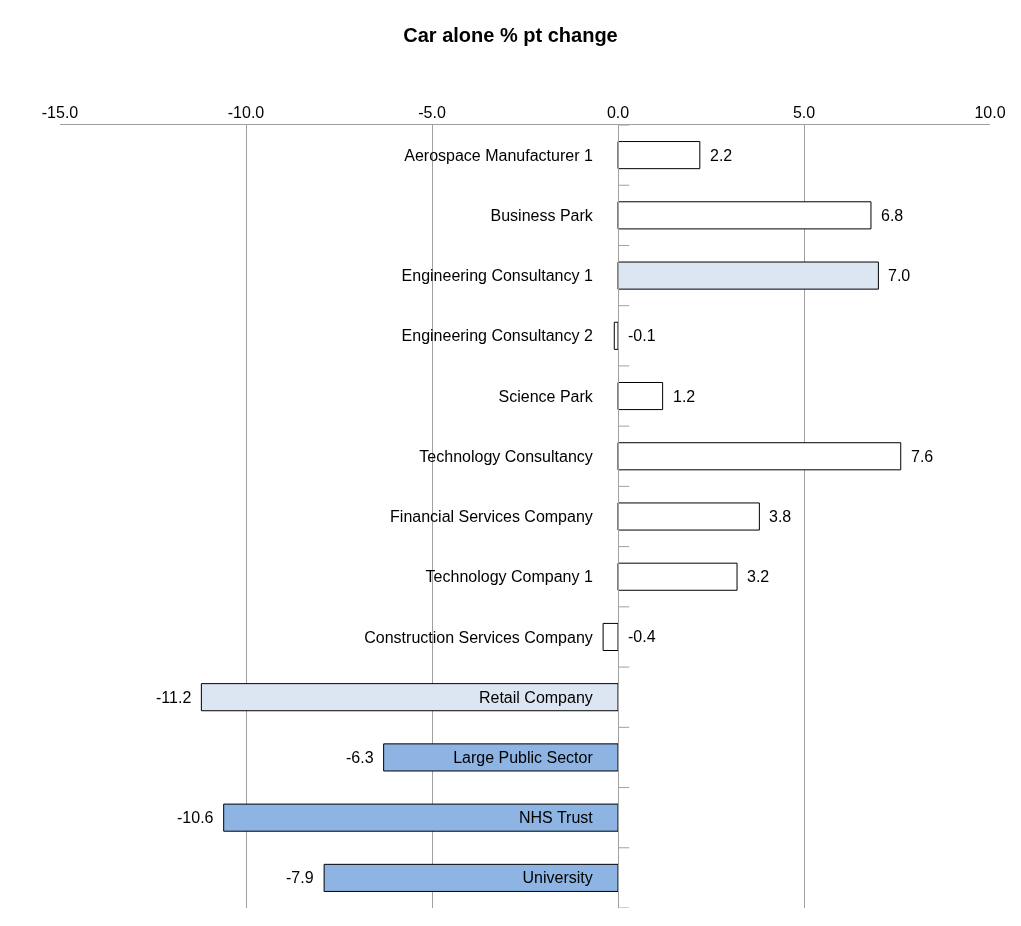  What do you see at coordinates (60, 112) in the screenshot?
I see `x-tick-label: -15.0` at bounding box center [60, 112].